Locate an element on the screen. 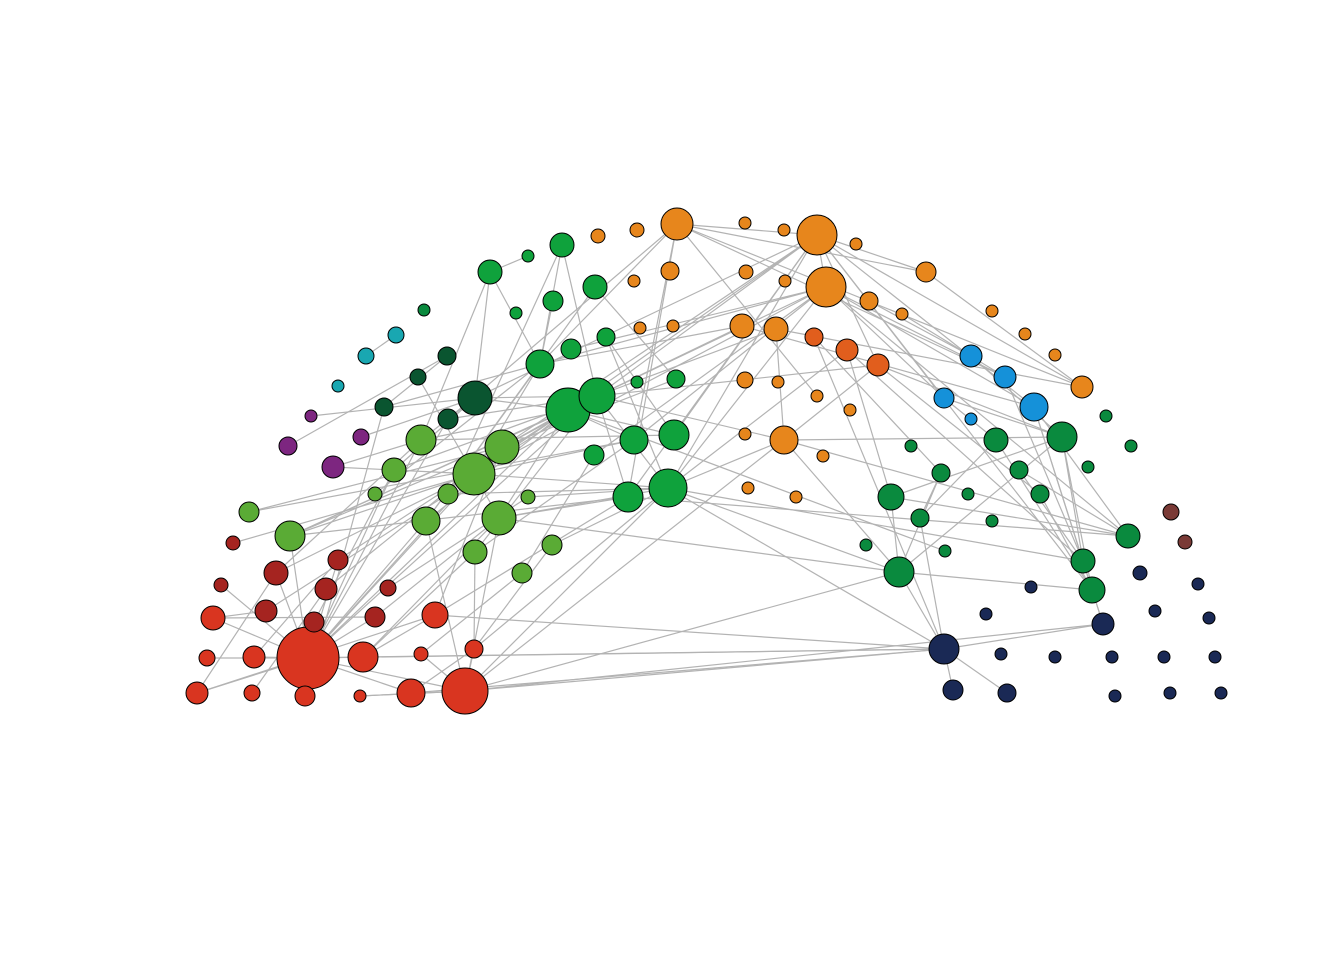 This screenshot has height=960, width=1344. graph-node-darkorange is located at coordinates (814, 337).